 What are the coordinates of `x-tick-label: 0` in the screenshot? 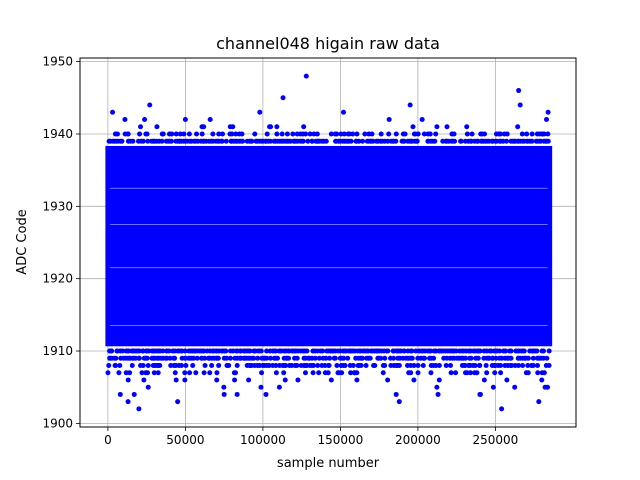 It's located at (108, 440).